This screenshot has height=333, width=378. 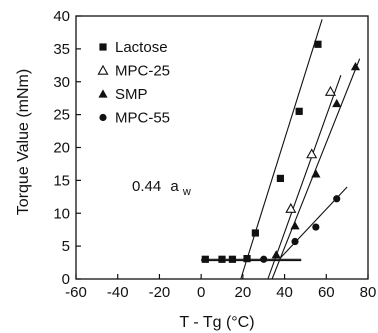 I want to click on y-tick-label: 5, so click(x=66, y=246).